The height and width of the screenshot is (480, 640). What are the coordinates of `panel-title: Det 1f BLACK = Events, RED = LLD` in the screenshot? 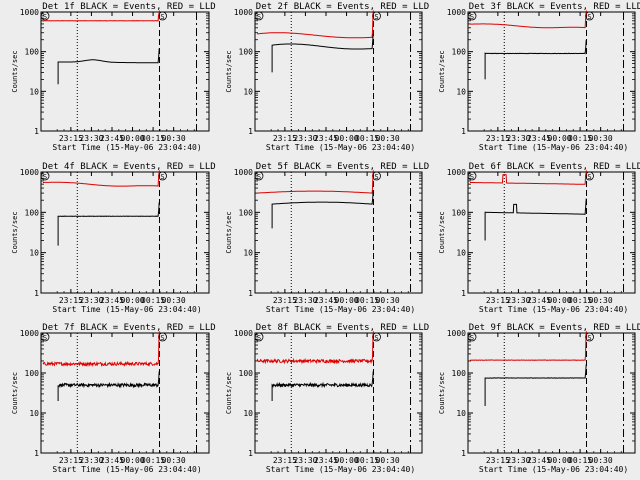 It's located at (128, 7).